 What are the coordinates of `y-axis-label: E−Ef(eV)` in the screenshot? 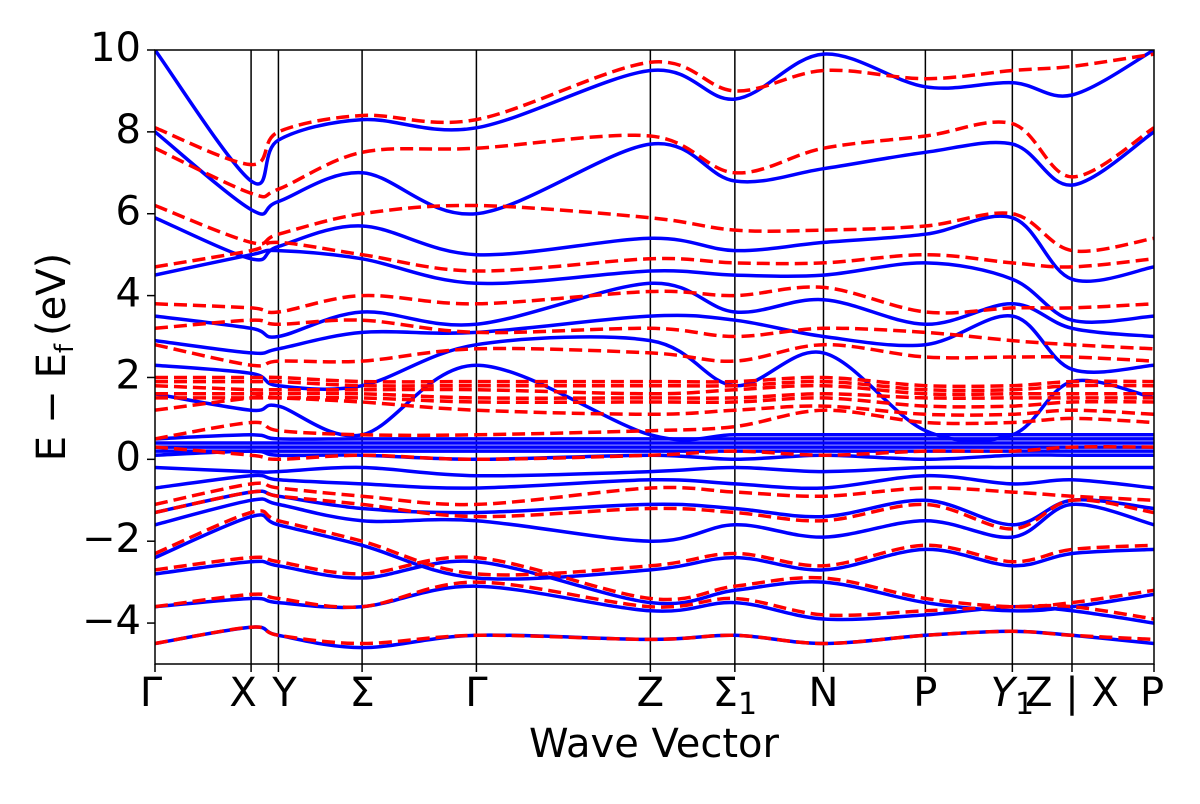 It's located at (54, 357).